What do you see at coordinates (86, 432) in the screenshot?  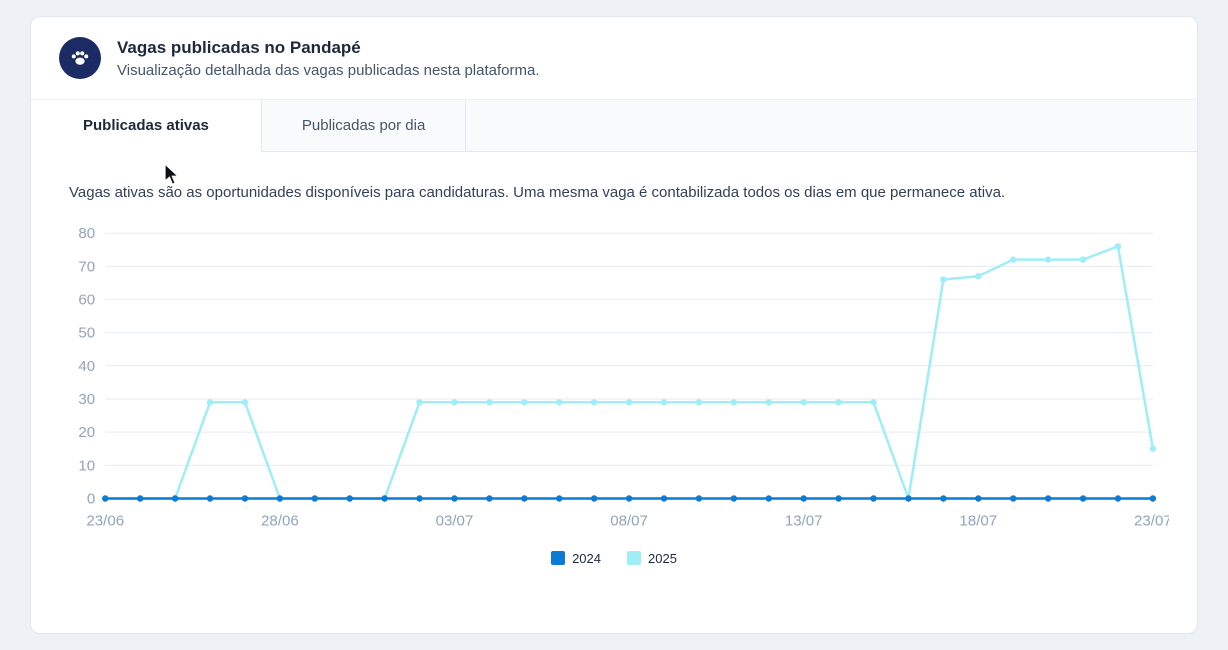 I see `svg-text: 20` at bounding box center [86, 432].